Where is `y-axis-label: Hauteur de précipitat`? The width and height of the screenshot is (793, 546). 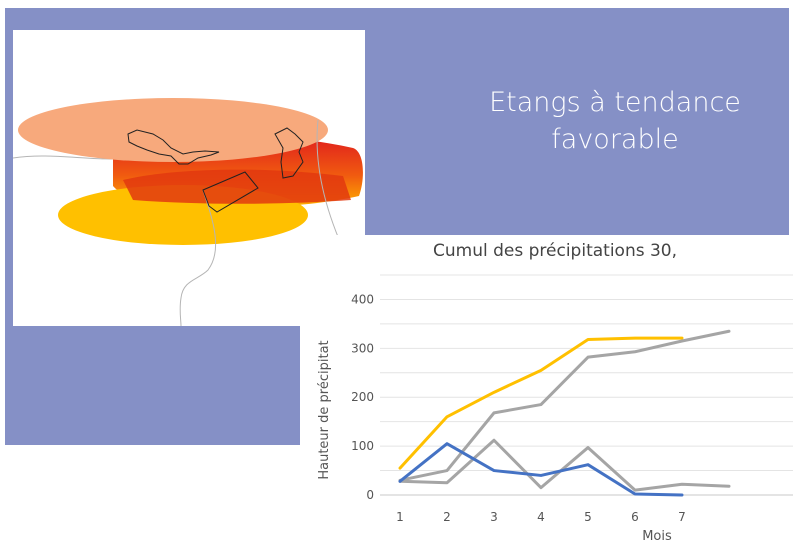 y-axis-label: Hauteur de précipitat is located at coordinates (324, 409).